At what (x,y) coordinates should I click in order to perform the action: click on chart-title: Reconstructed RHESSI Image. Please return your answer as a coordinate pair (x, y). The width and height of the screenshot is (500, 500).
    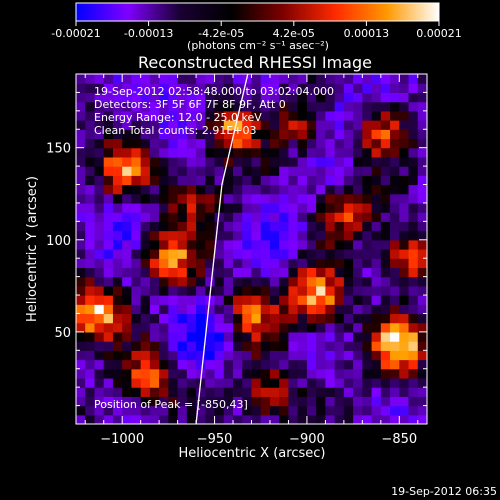
    Looking at the image, I should click on (255, 62).